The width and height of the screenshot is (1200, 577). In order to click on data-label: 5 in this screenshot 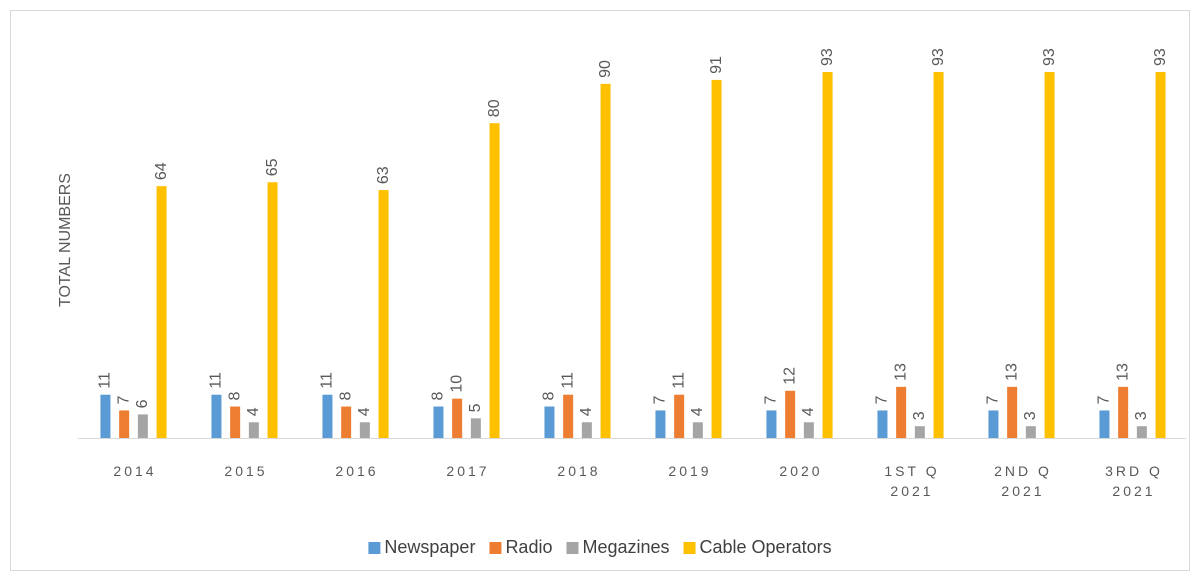, I will do `click(475, 407)`.